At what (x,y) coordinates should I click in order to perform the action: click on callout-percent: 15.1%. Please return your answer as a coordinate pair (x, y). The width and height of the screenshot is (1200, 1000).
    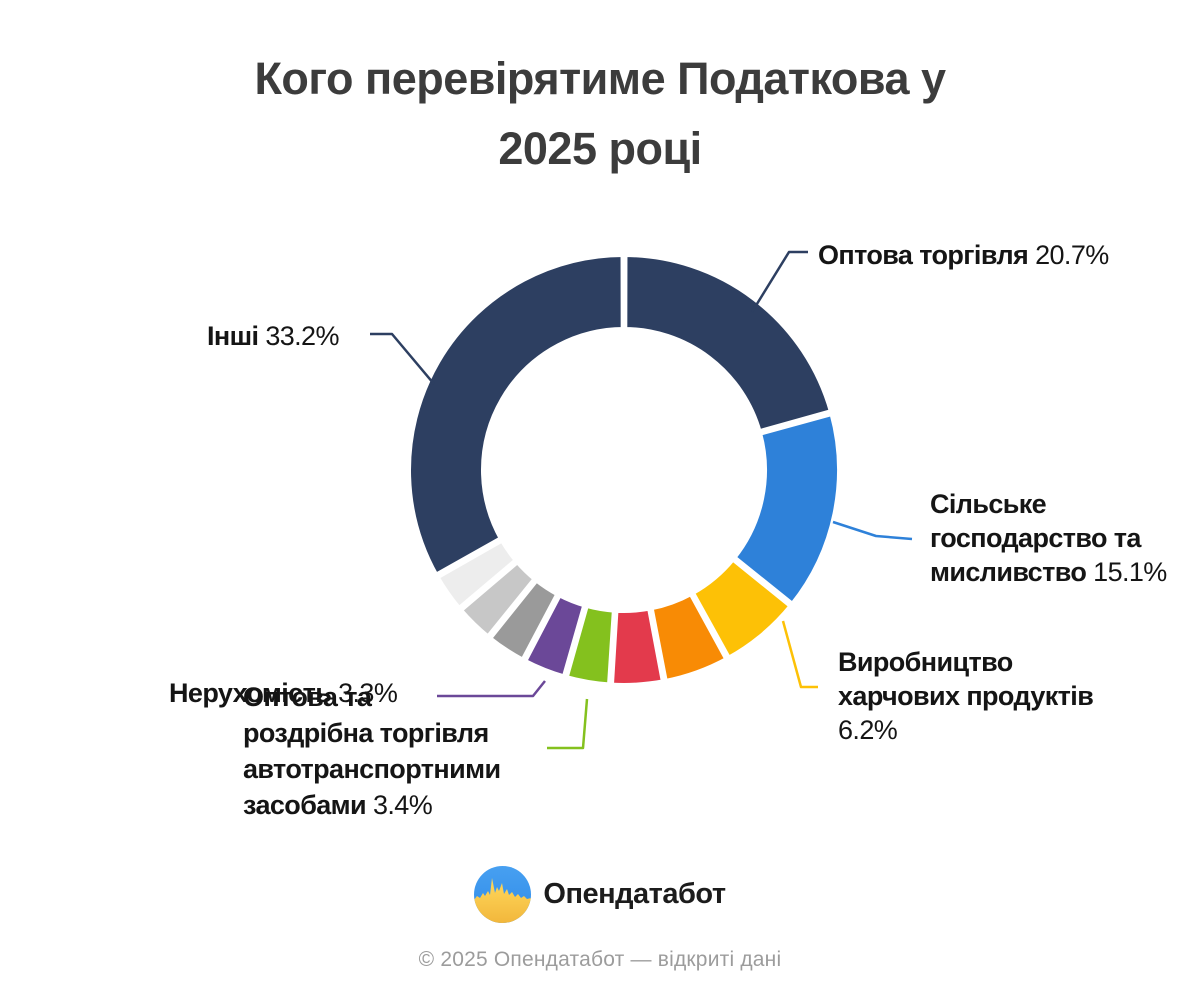
    Looking at the image, I should click on (1130, 572).